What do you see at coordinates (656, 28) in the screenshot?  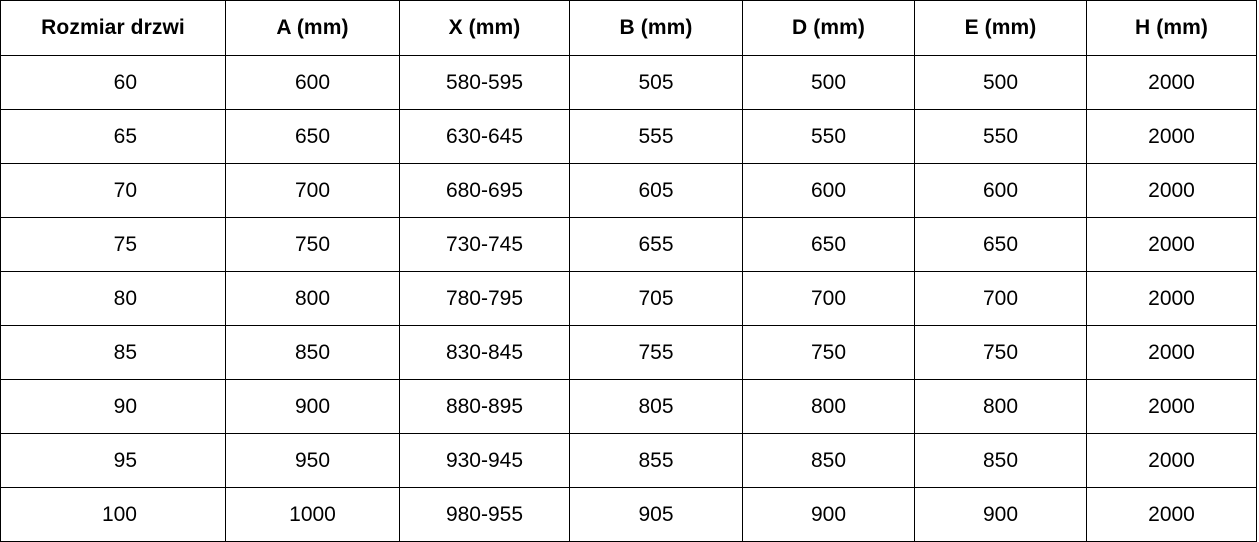 I see `column-header-b: B (mm)` at bounding box center [656, 28].